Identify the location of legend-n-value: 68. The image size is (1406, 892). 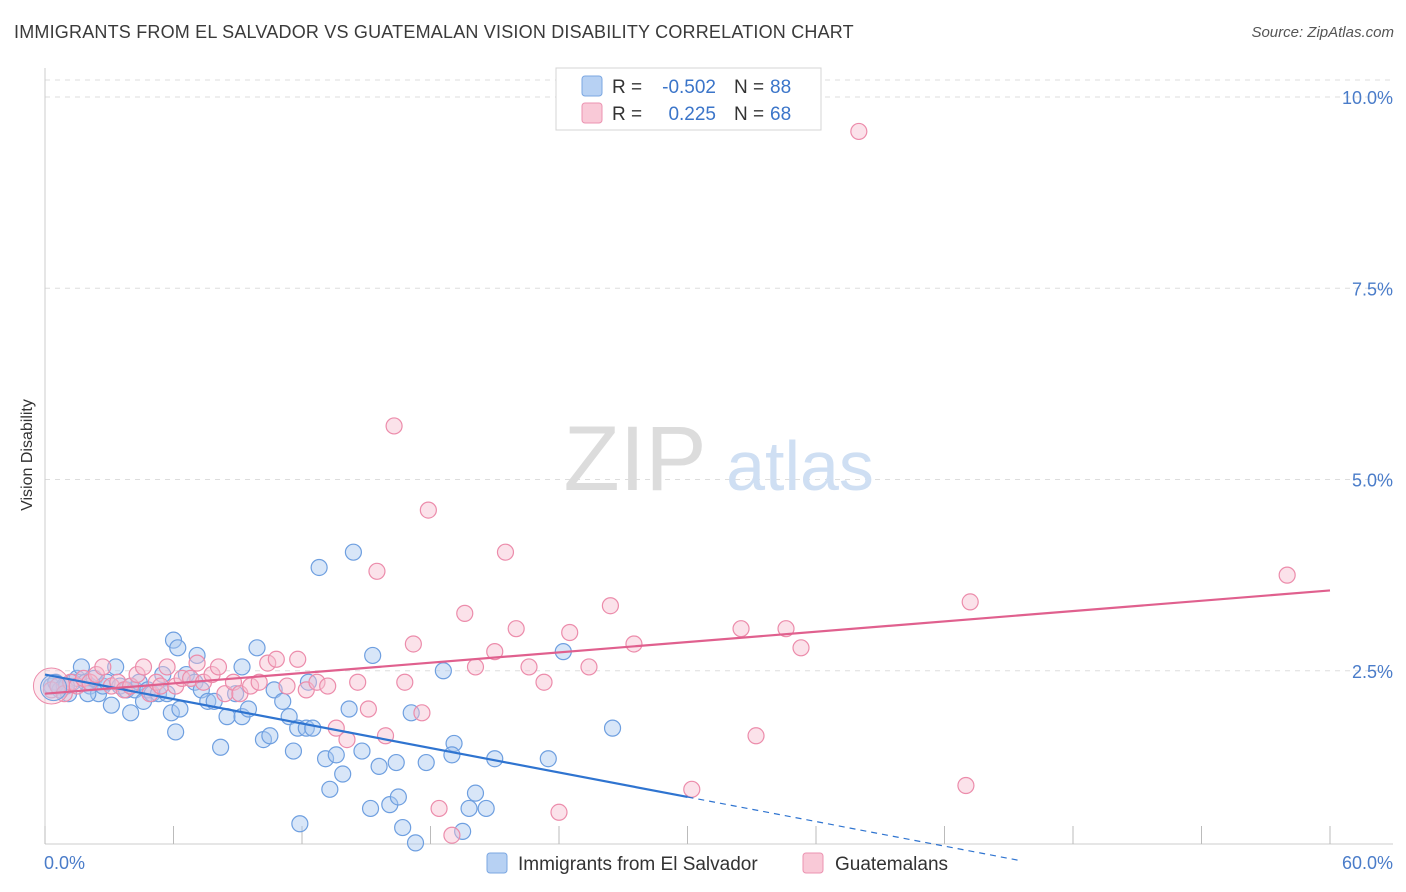
(780, 114).